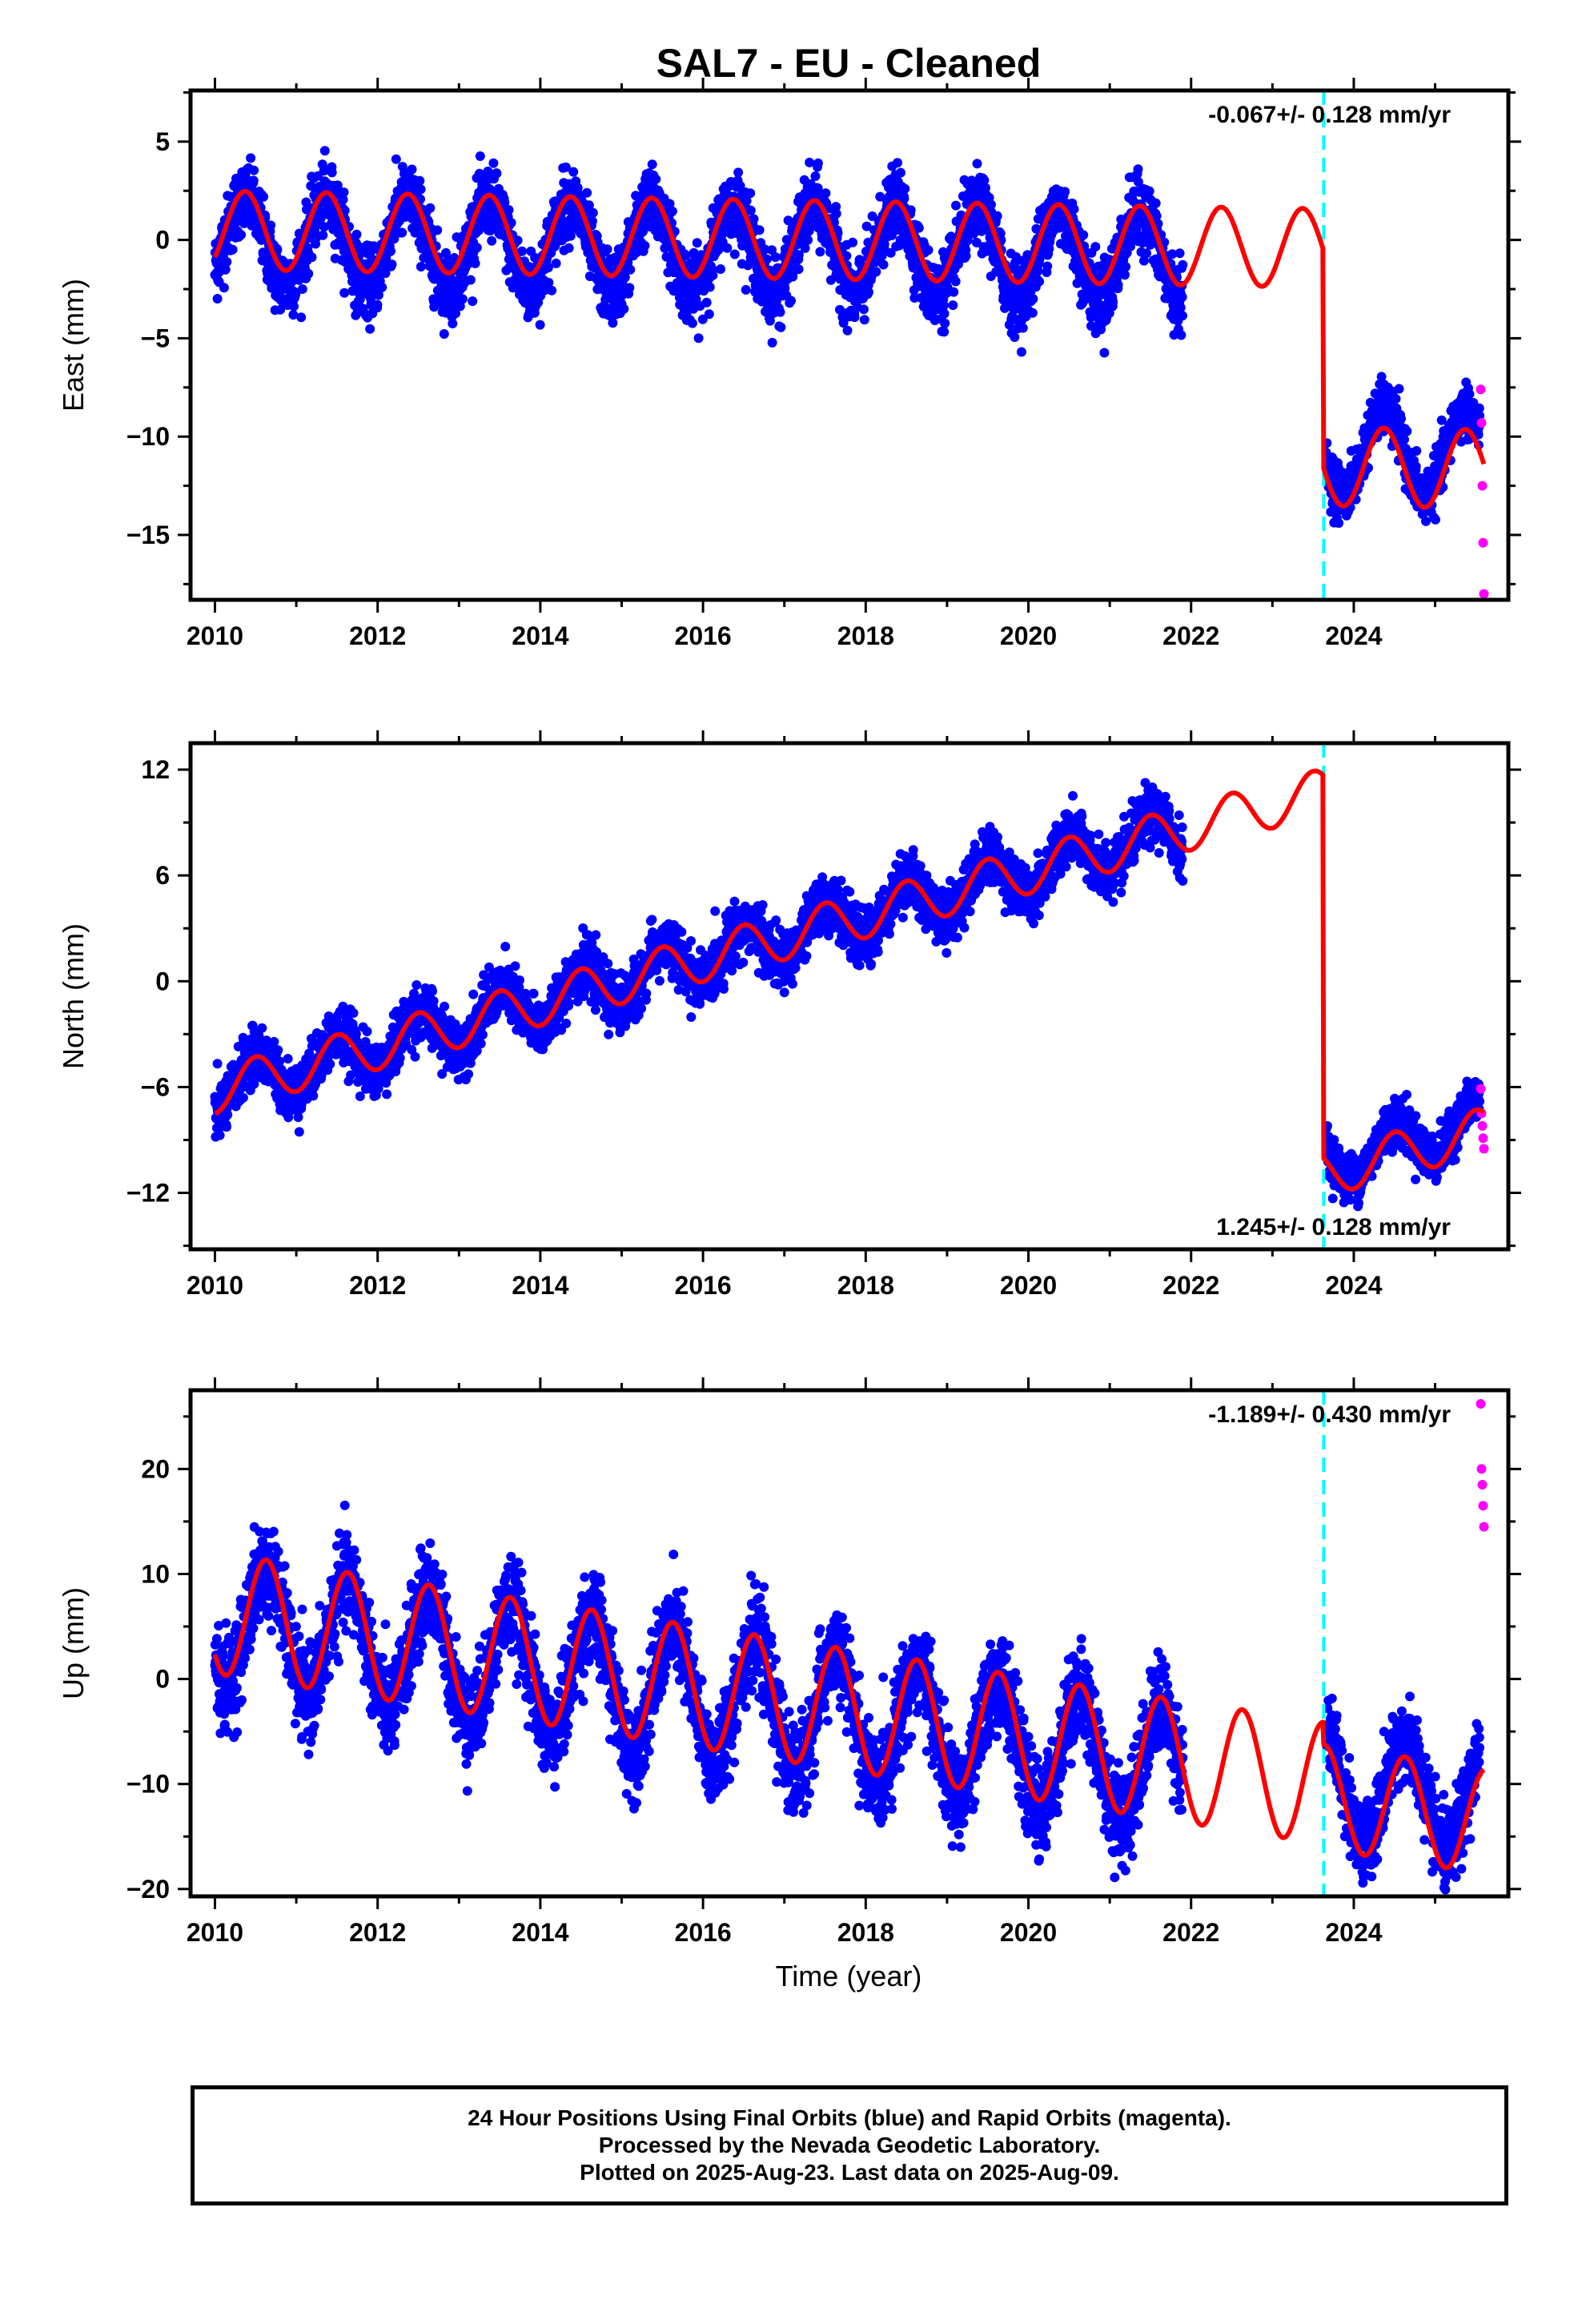 The width and height of the screenshot is (1582, 2324). I want to click on y-tick-label: 5, so click(162, 141).